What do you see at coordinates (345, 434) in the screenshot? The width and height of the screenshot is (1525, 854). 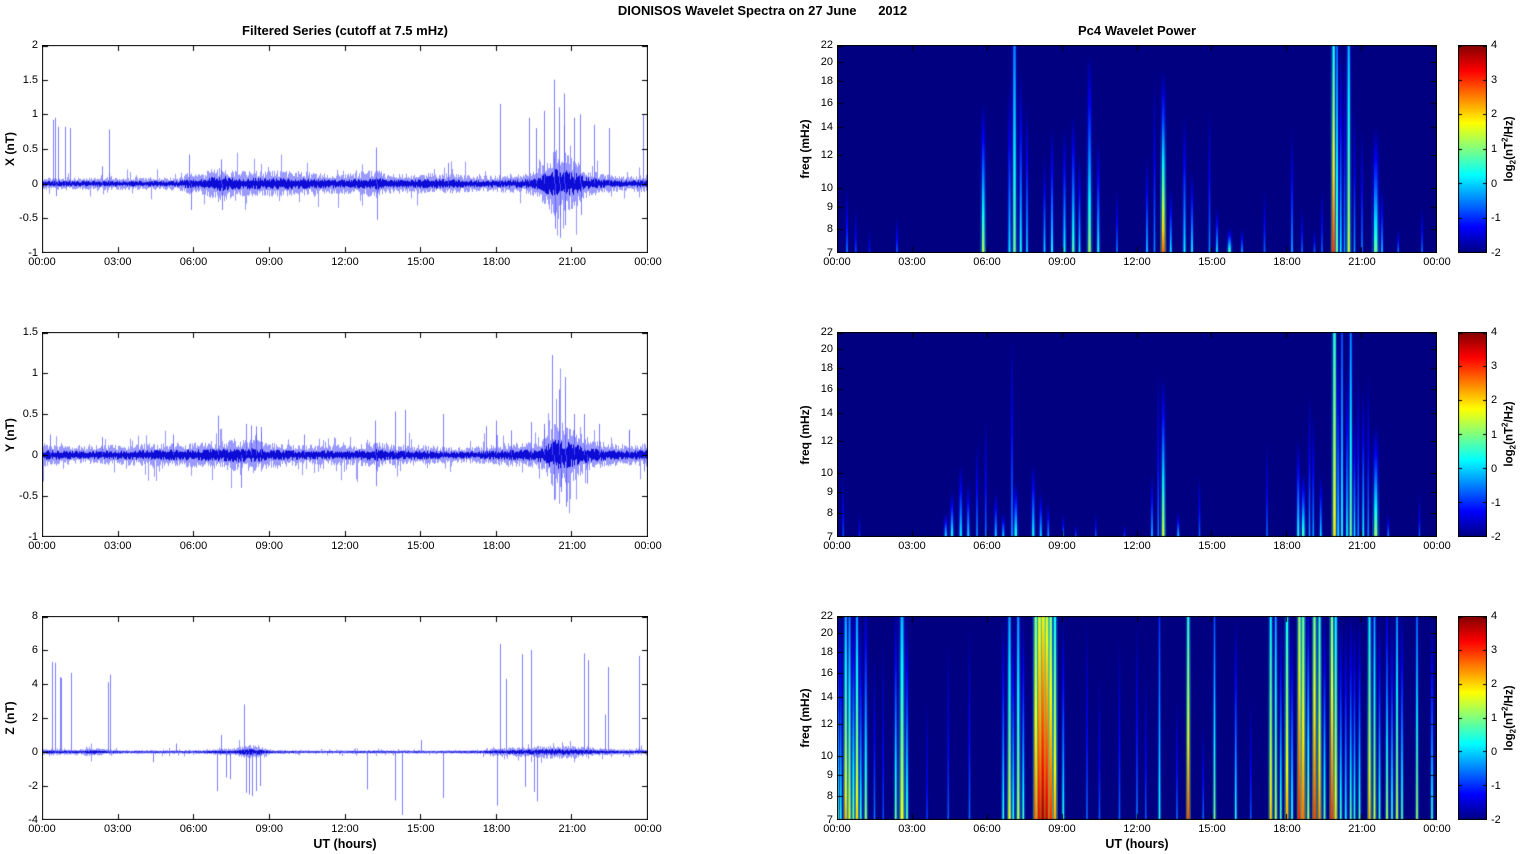 I see `y-filtered-series-canvas` at bounding box center [345, 434].